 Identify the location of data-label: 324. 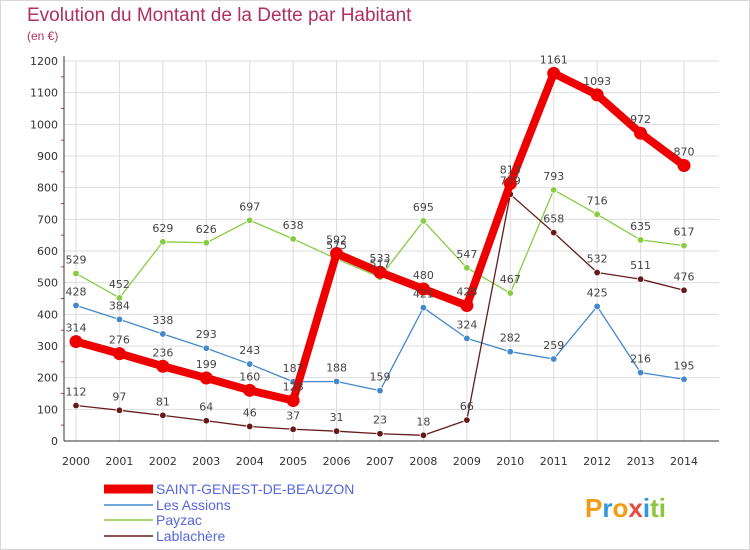
(466, 324).